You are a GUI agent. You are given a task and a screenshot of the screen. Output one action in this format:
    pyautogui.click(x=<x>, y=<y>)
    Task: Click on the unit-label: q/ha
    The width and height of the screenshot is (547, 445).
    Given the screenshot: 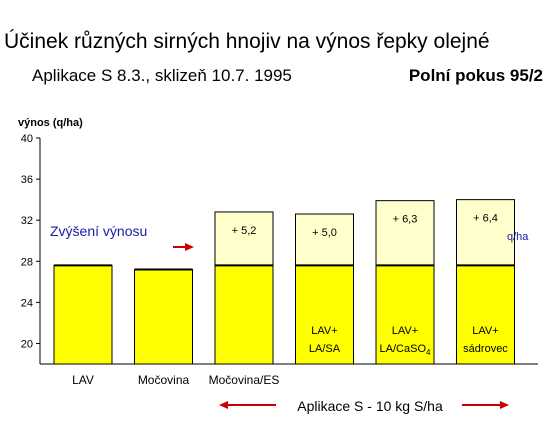 What is the action you would take?
    pyautogui.click(x=518, y=237)
    